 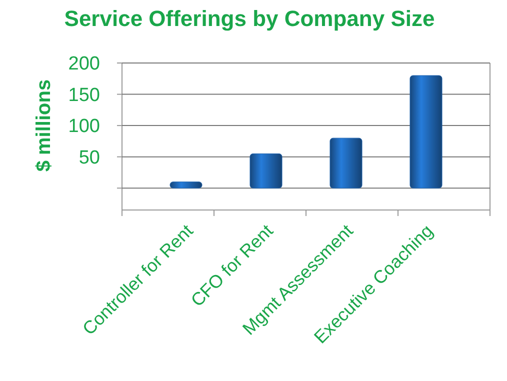 I want to click on y-tick-label: 50, so click(x=89, y=157).